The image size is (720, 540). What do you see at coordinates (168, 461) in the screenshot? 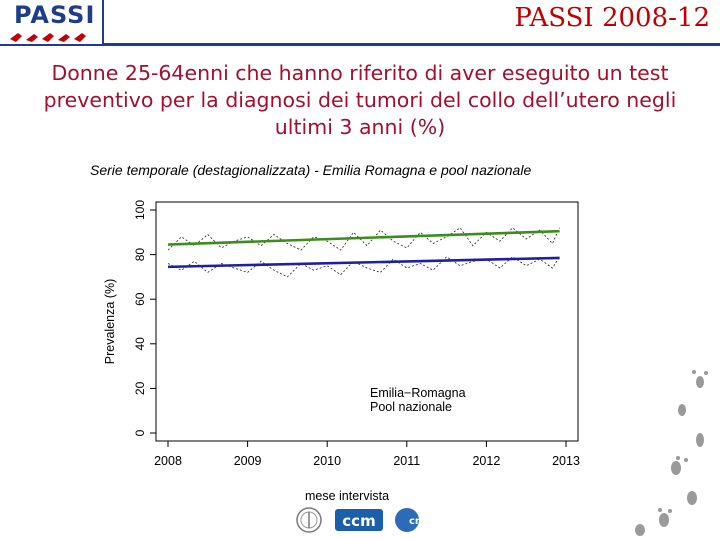
I see `x-tick-label: 2008` at bounding box center [168, 461].